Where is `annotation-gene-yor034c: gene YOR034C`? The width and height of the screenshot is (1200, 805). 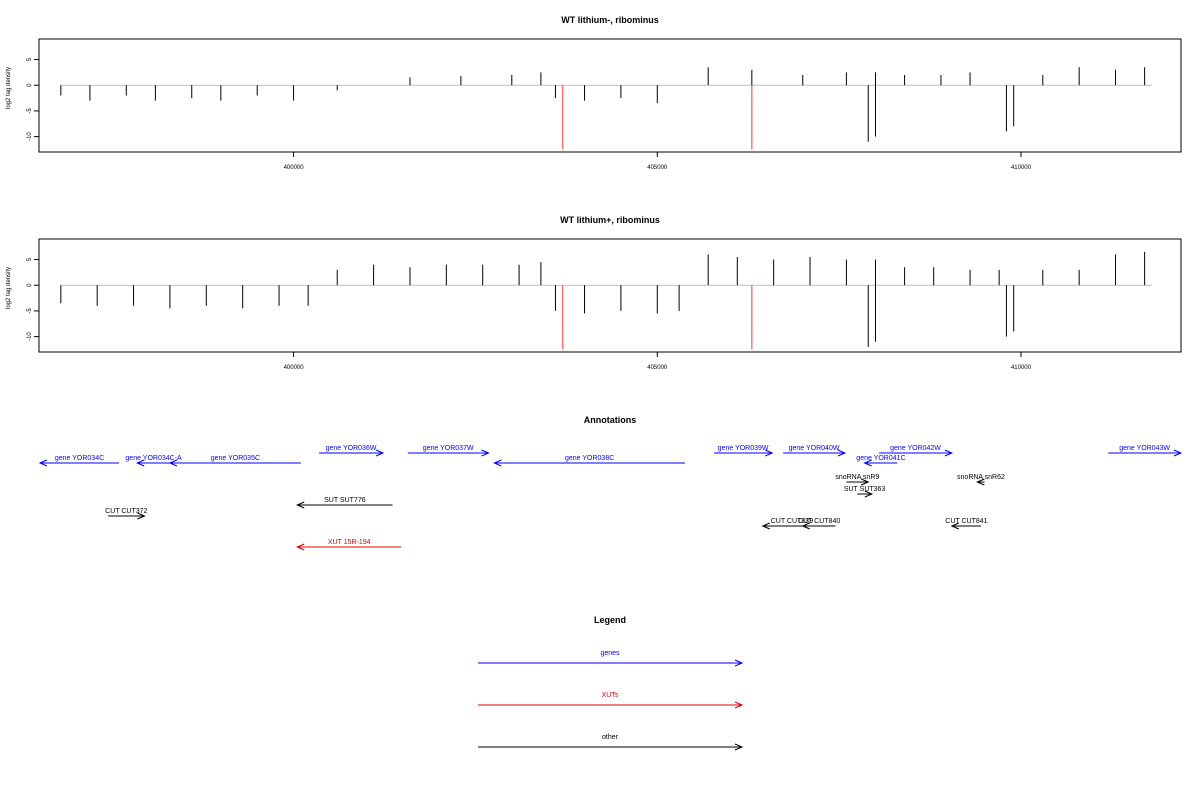
annotation-gene-yor034c: gene YOR034C is located at coordinates (79, 461).